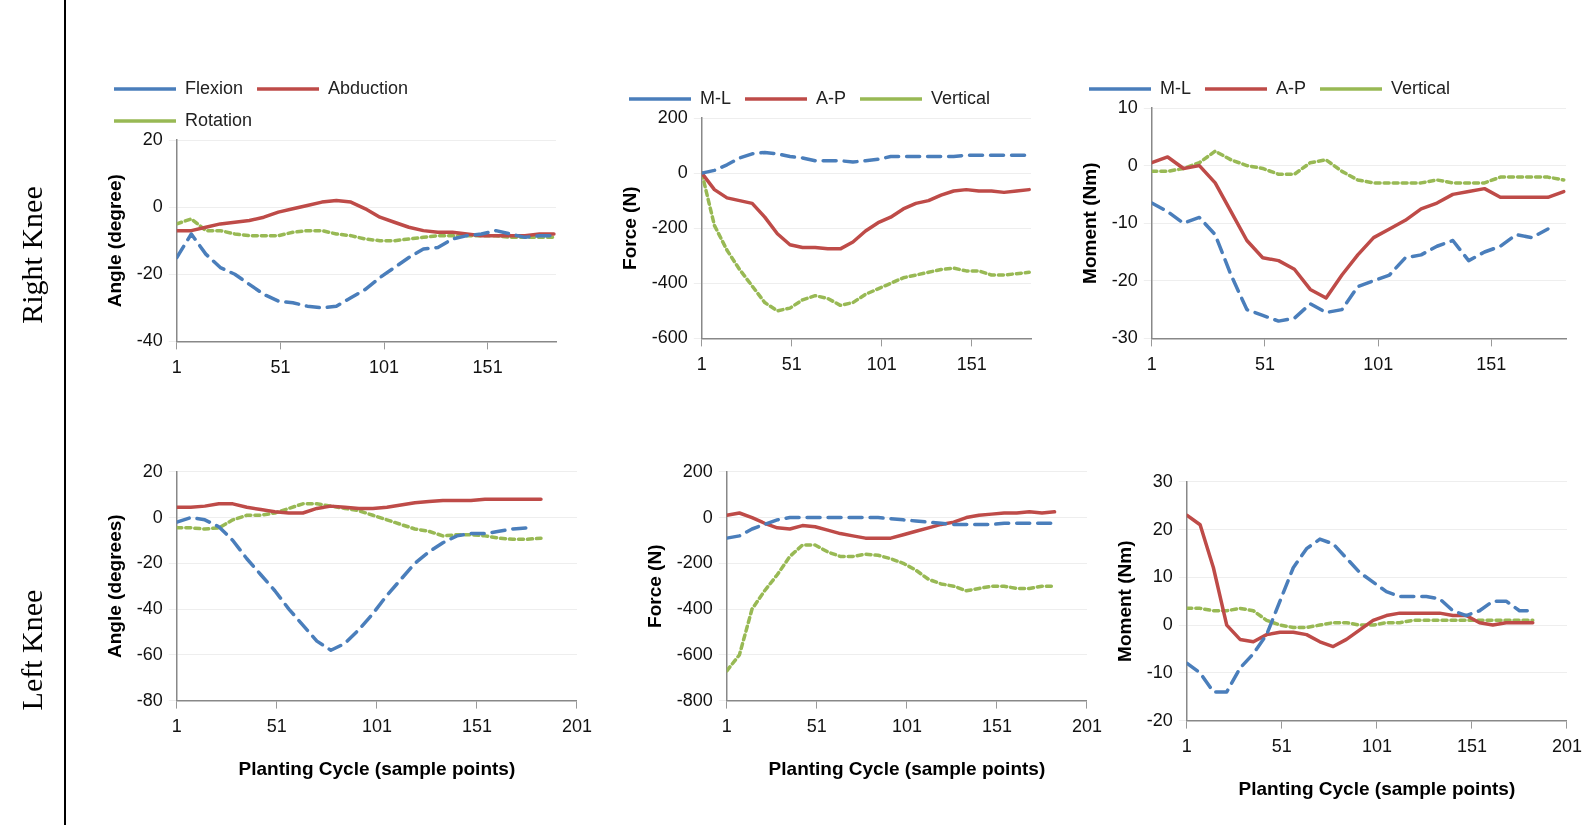 The width and height of the screenshot is (1595, 825). Describe the element at coordinates (694, 699) in the screenshot. I see `y-tick-label: -800` at that location.